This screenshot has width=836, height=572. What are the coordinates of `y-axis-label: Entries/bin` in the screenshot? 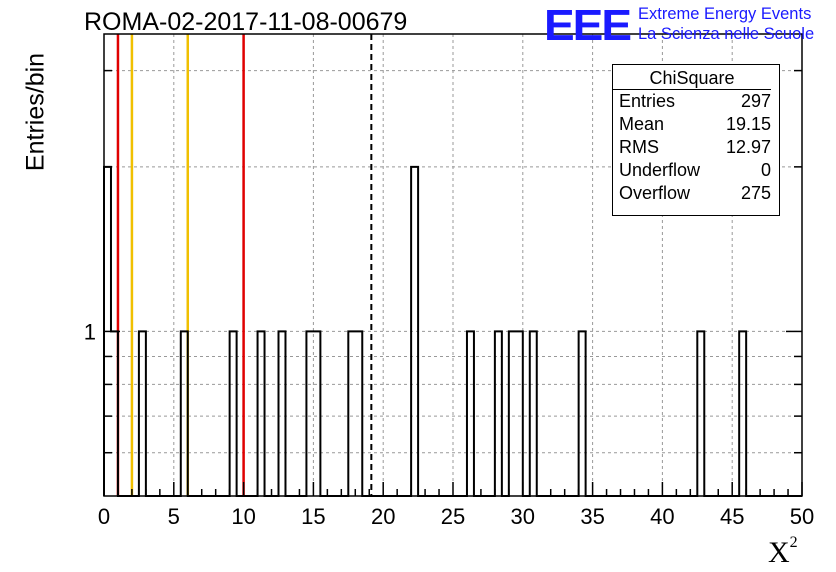 It's located at (35, 112).